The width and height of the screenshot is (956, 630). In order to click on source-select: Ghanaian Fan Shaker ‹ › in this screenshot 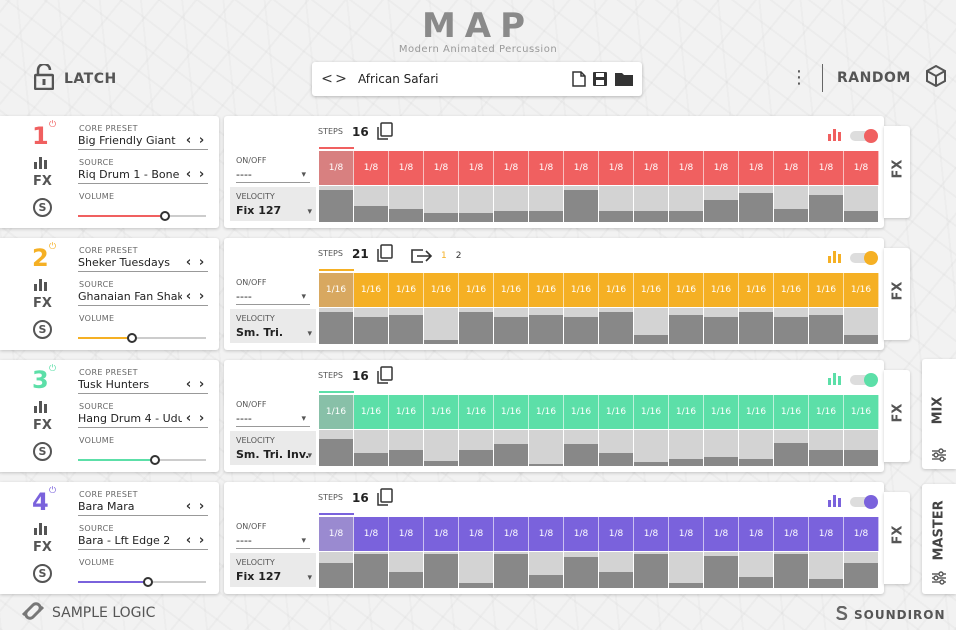, I will do `click(143, 297)`.